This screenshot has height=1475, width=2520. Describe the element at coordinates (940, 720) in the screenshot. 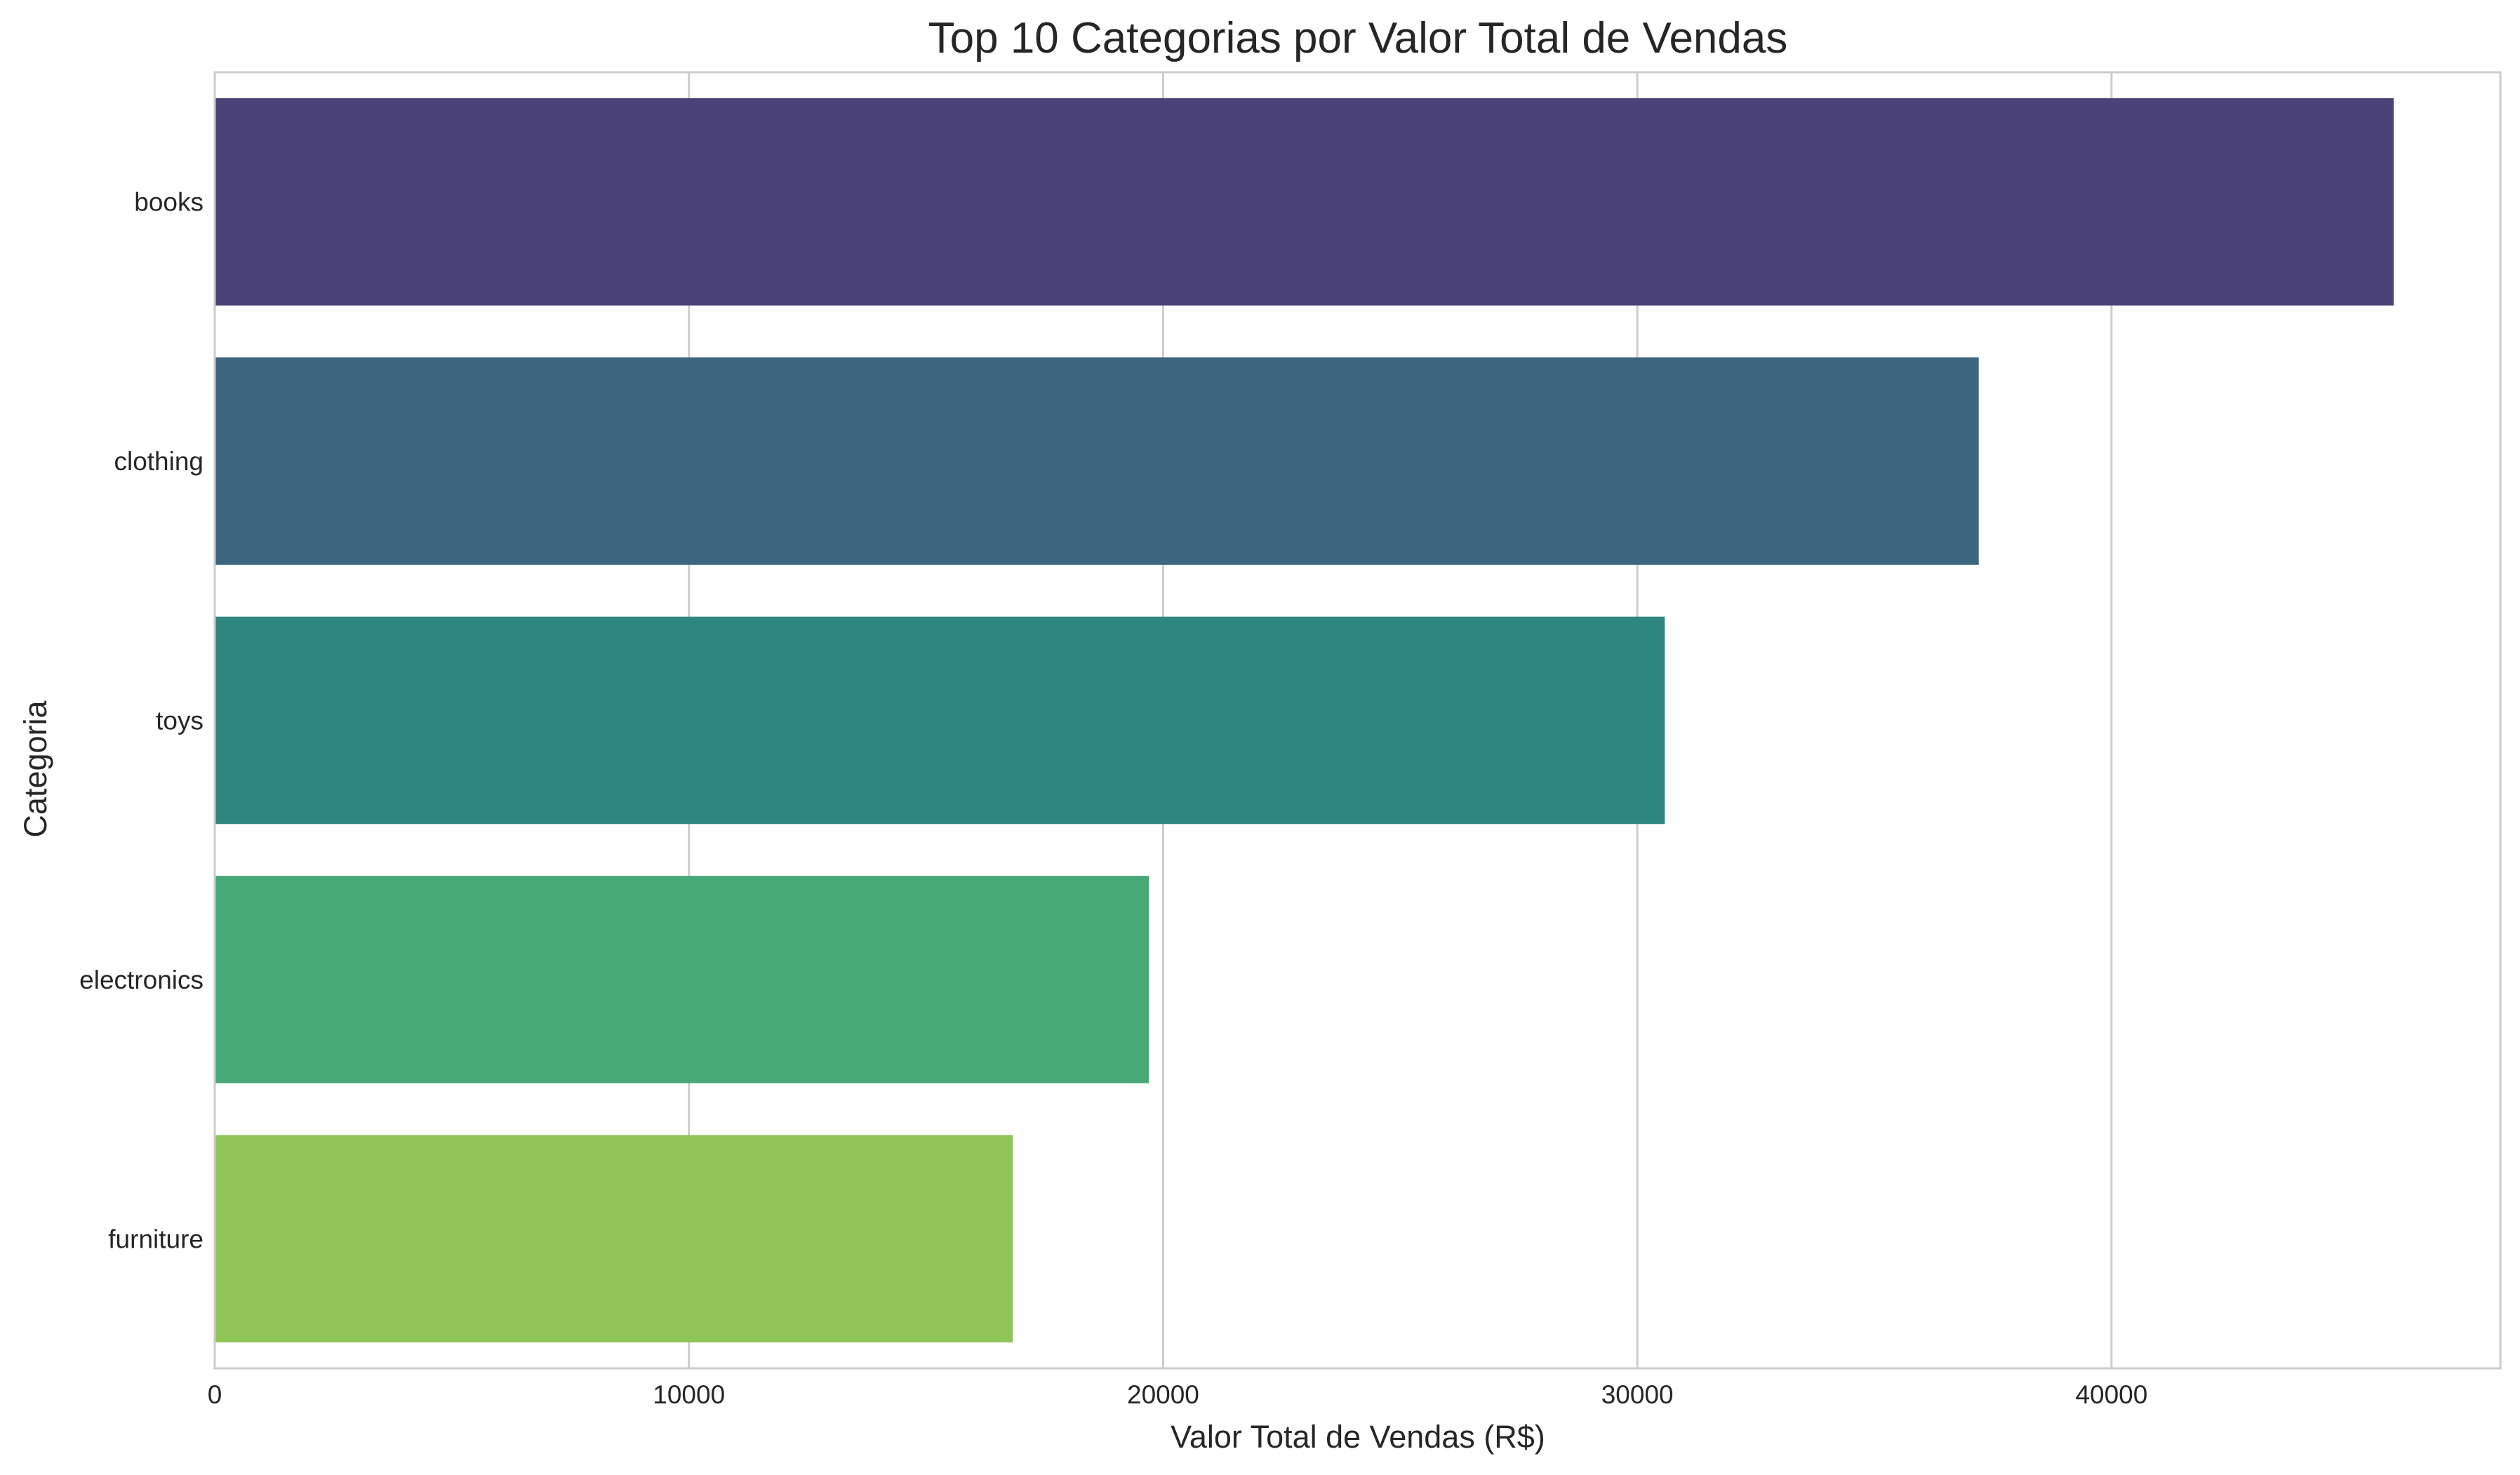

I see `bar-toys` at that location.